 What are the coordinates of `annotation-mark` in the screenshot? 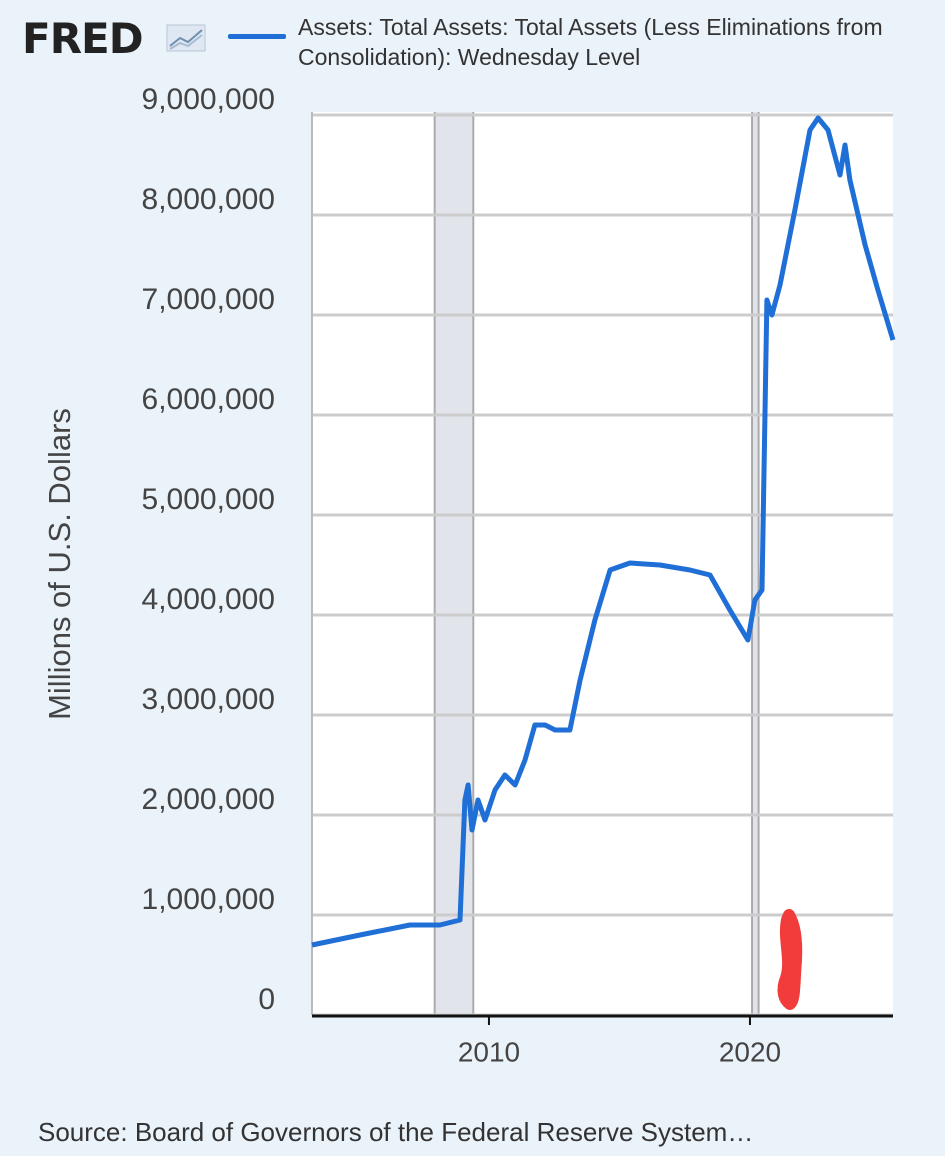 It's located at (790, 959).